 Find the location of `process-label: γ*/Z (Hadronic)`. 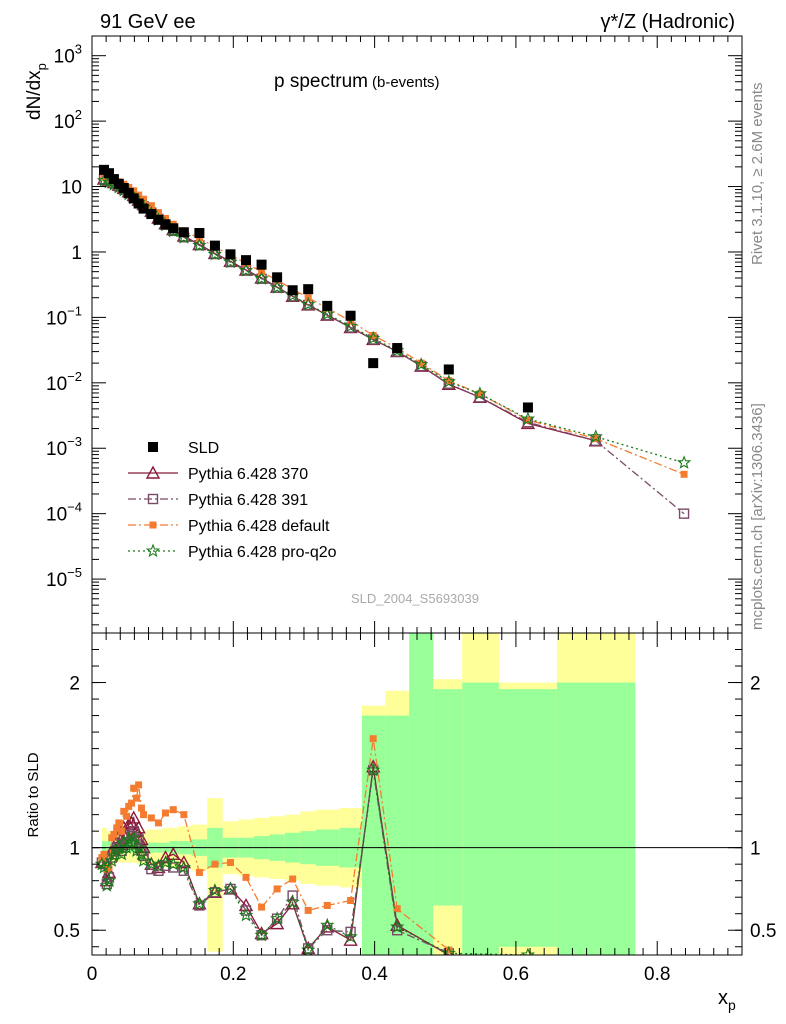

process-label: γ*/Z (Hadronic) is located at coordinates (668, 22).